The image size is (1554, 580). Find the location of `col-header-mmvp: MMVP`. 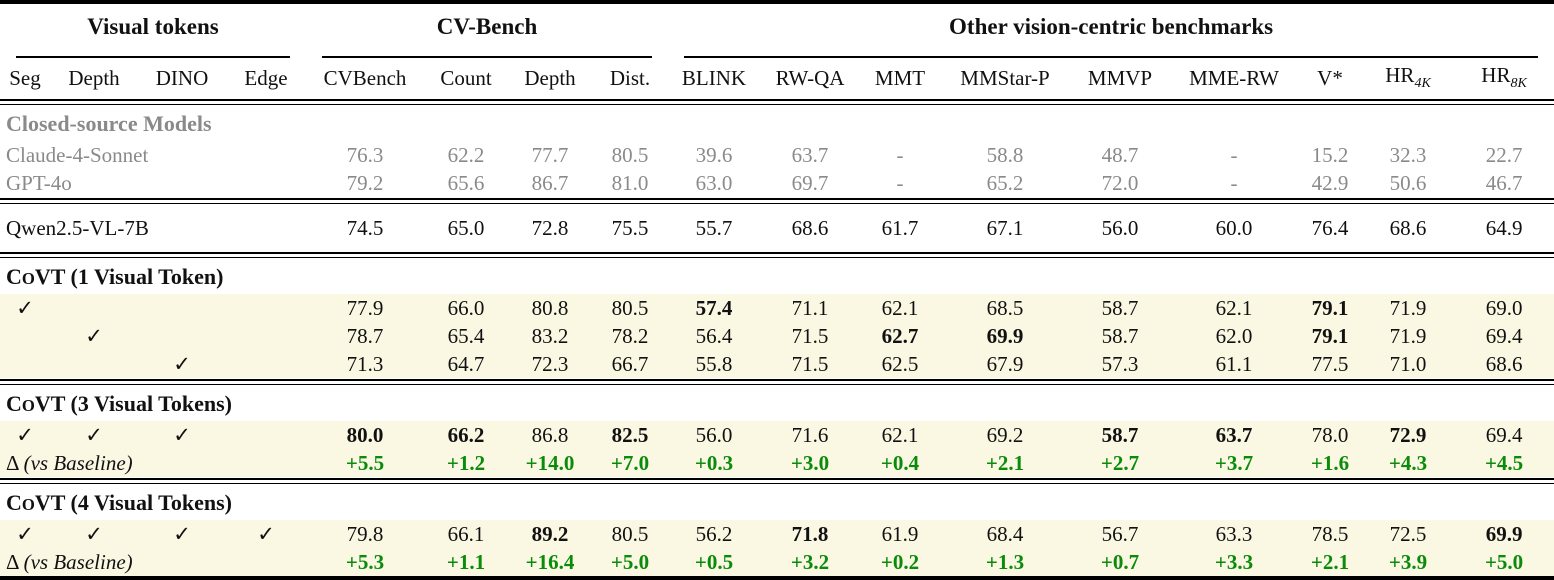

col-header-mmvp: MMVP is located at coordinates (1120, 78).